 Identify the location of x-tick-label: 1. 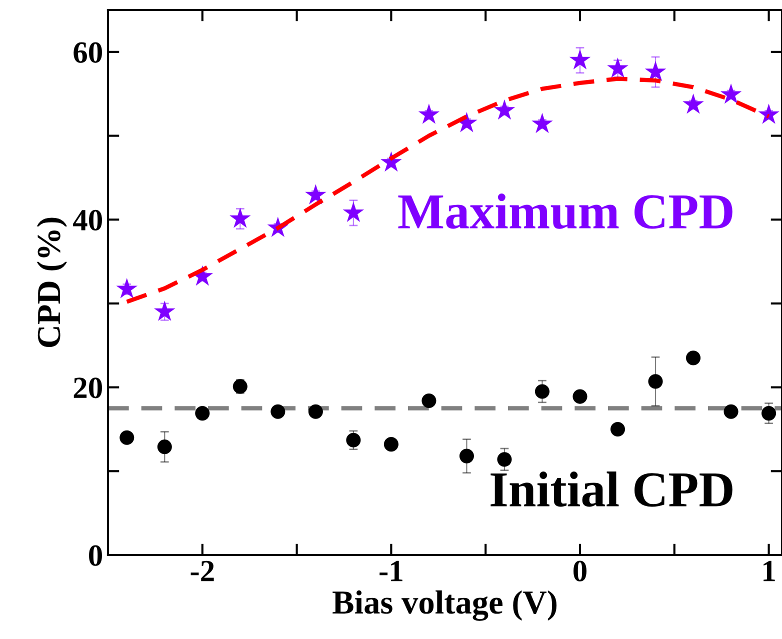
(769, 571).